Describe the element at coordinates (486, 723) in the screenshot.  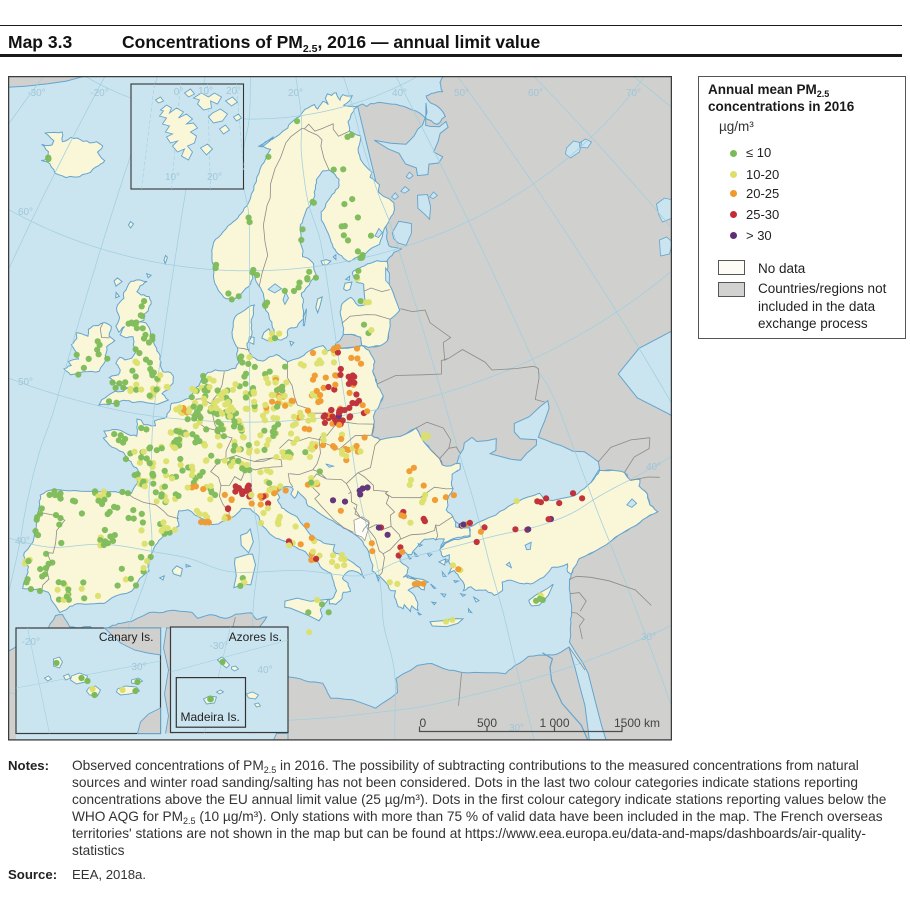
I see `svg-text: 500` at that location.